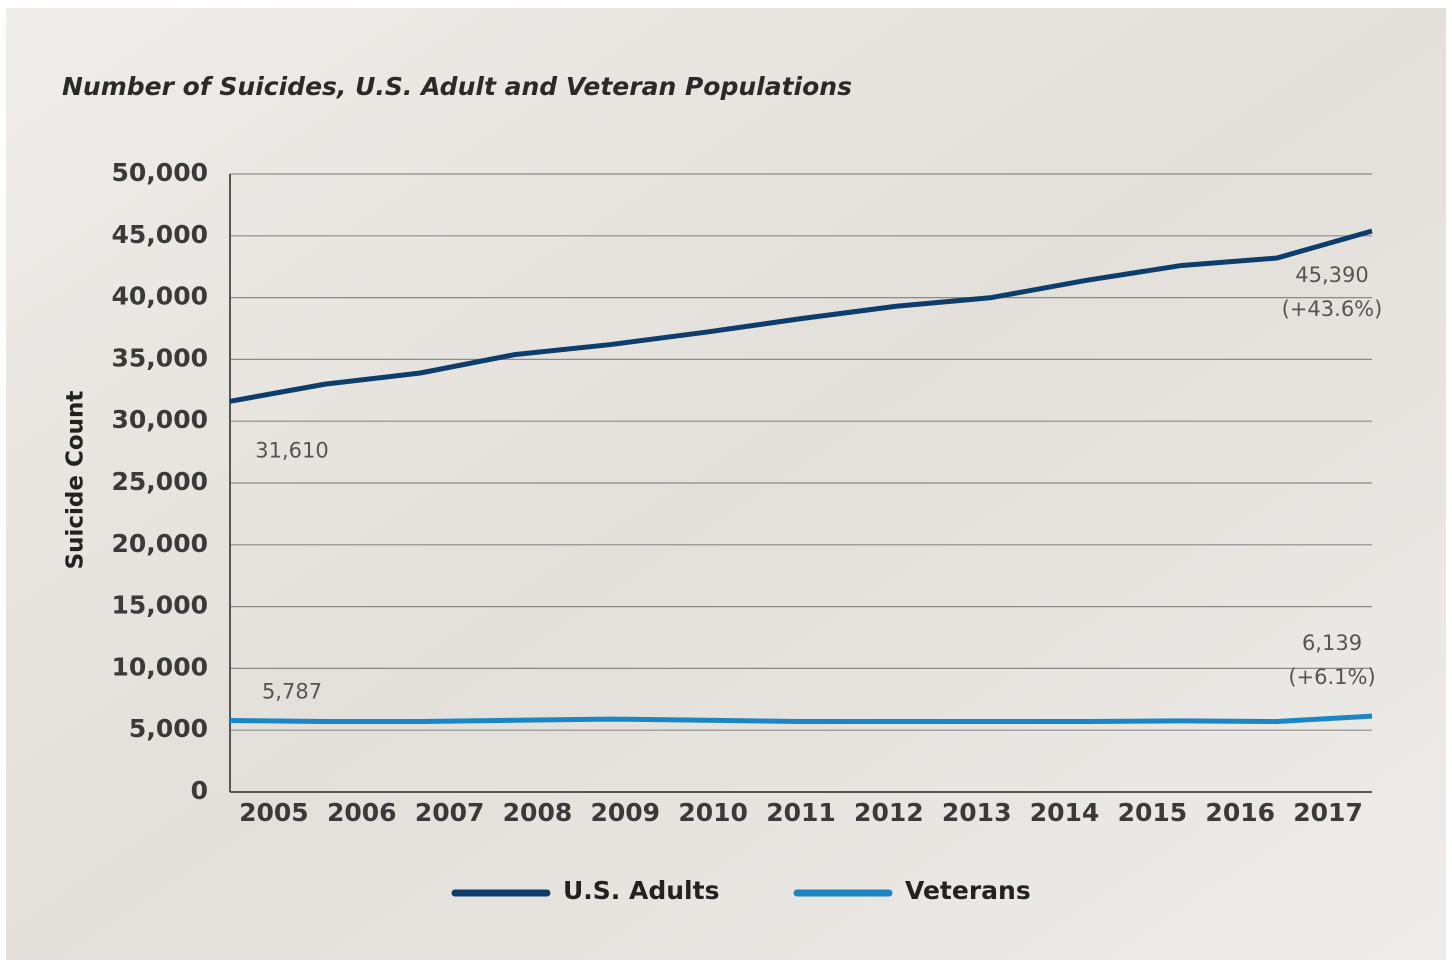 The image size is (1452, 964). I want to click on legend-label: Veterans, so click(968, 890).